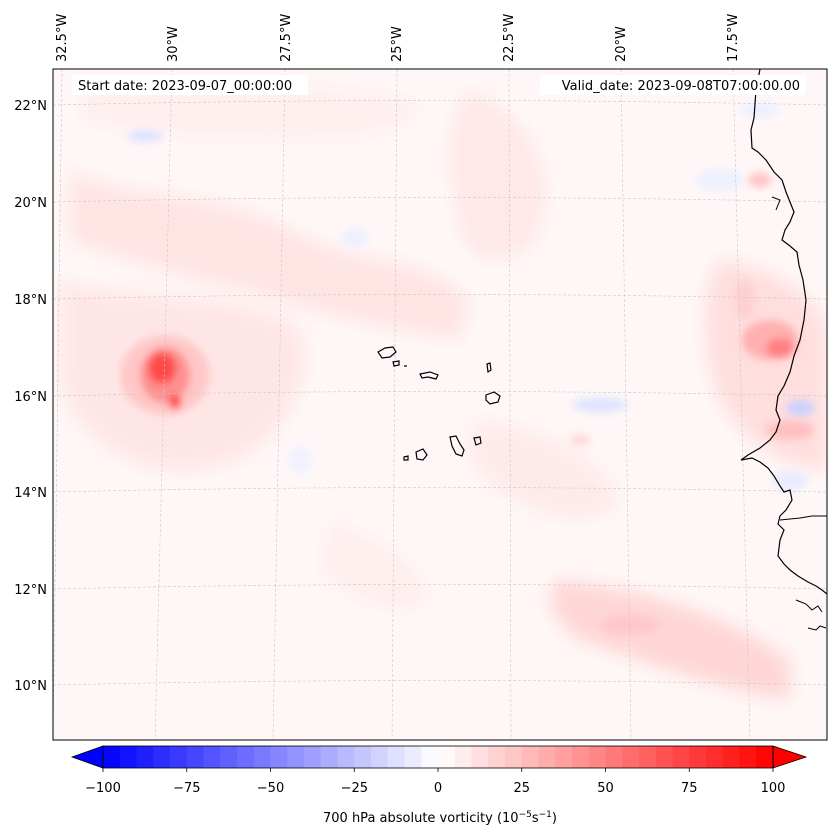  What do you see at coordinates (733, 38) in the screenshot?
I see `lon-label: 17.5°W` at bounding box center [733, 38].